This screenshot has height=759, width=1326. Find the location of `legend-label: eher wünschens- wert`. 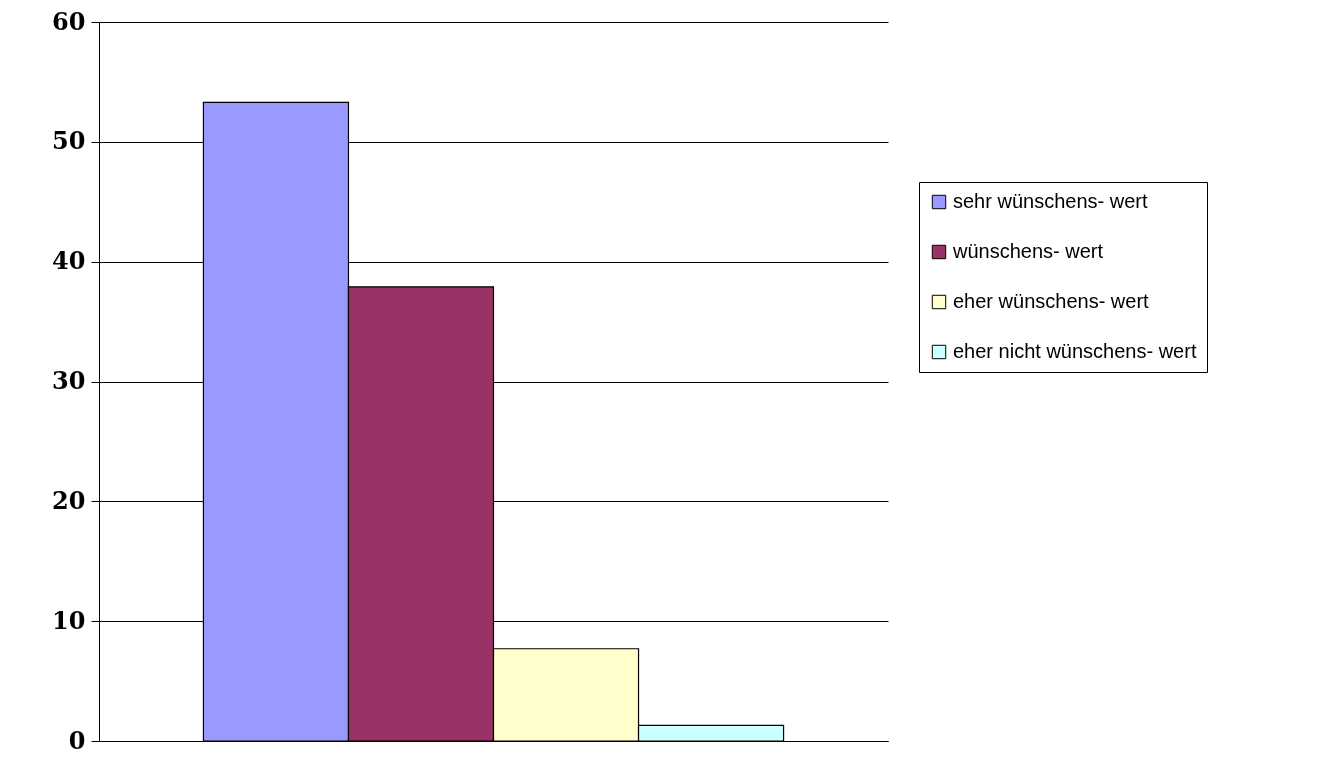

legend-label: eher wünschens- wert is located at coordinates (1051, 301).